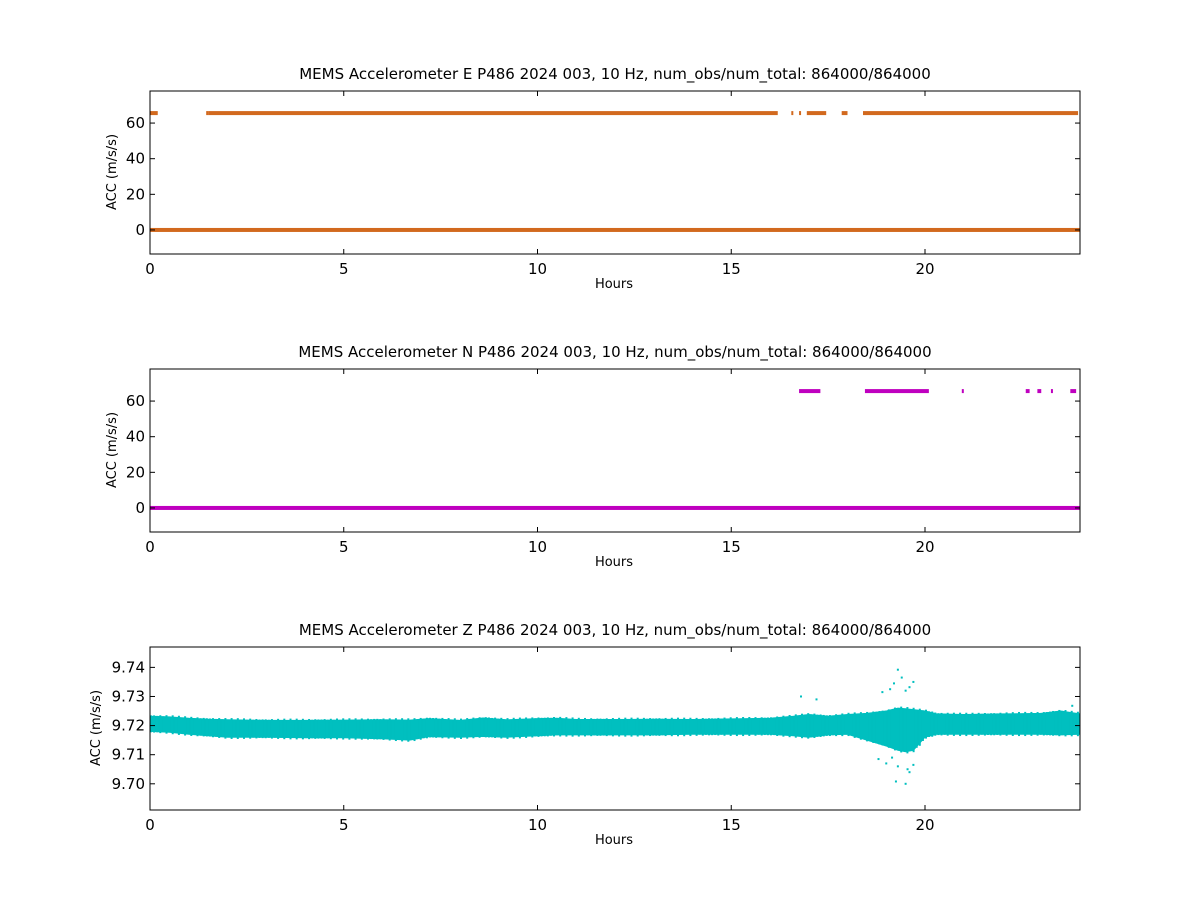  What do you see at coordinates (135, 401) in the screenshot?
I see `y-tick-label-north-3: 60` at bounding box center [135, 401].